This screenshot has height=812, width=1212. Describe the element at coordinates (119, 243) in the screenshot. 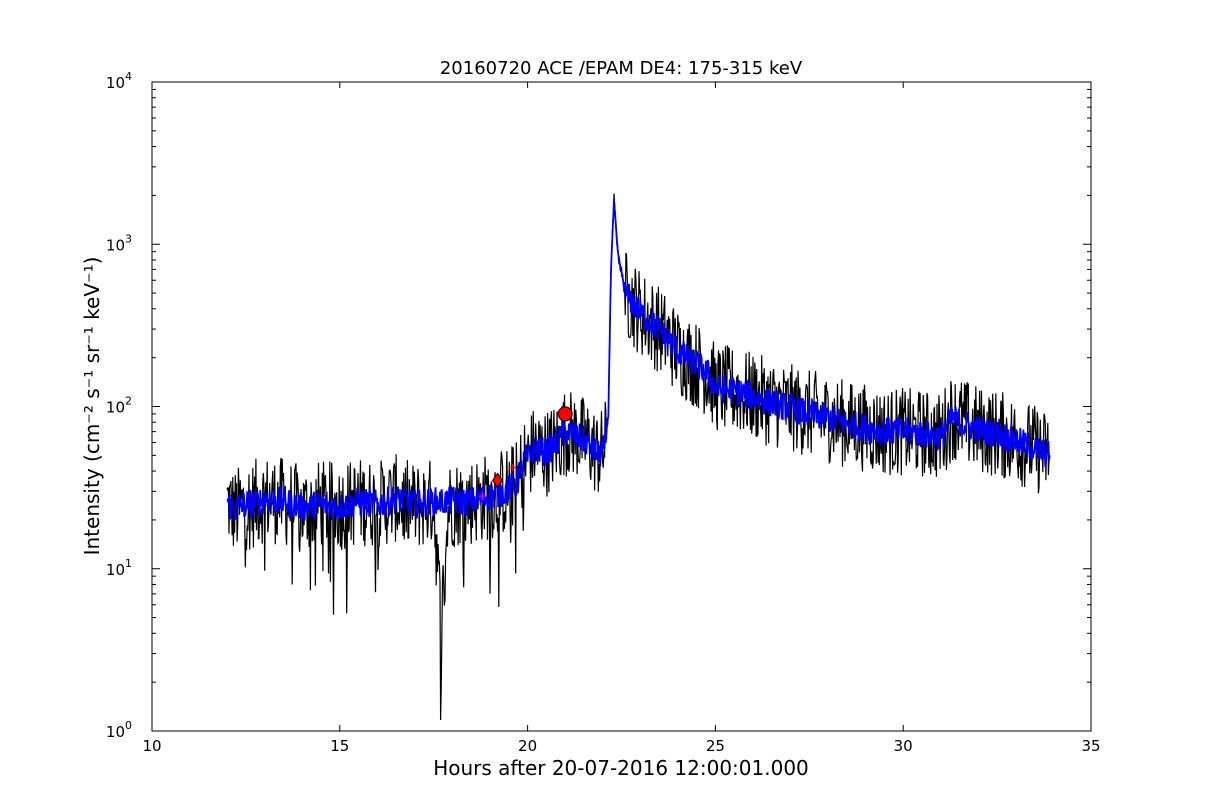

I see `y-tick-label: 10³` at that location.